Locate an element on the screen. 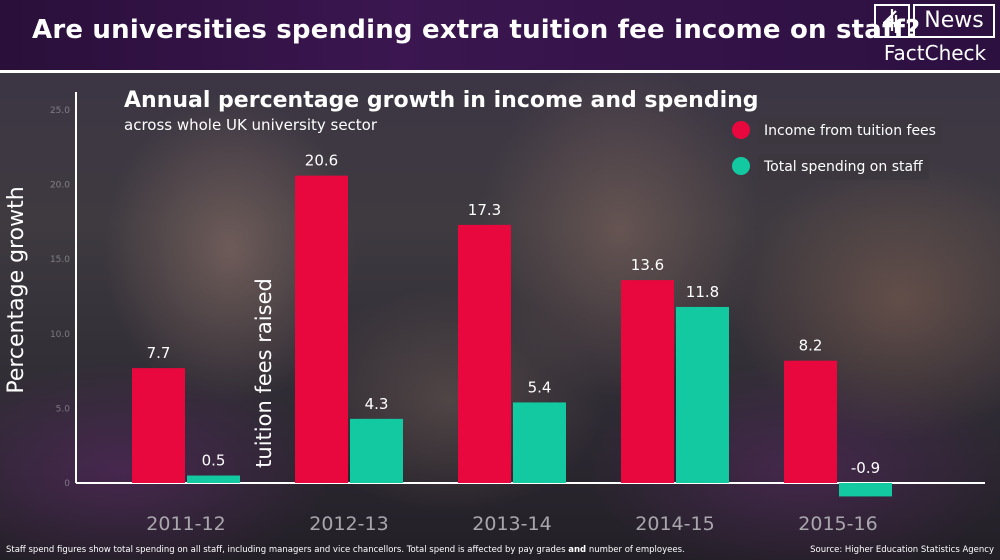 This screenshot has height=560, width=1000. channel-4-icon-glyph is located at coordinates (892, 21).